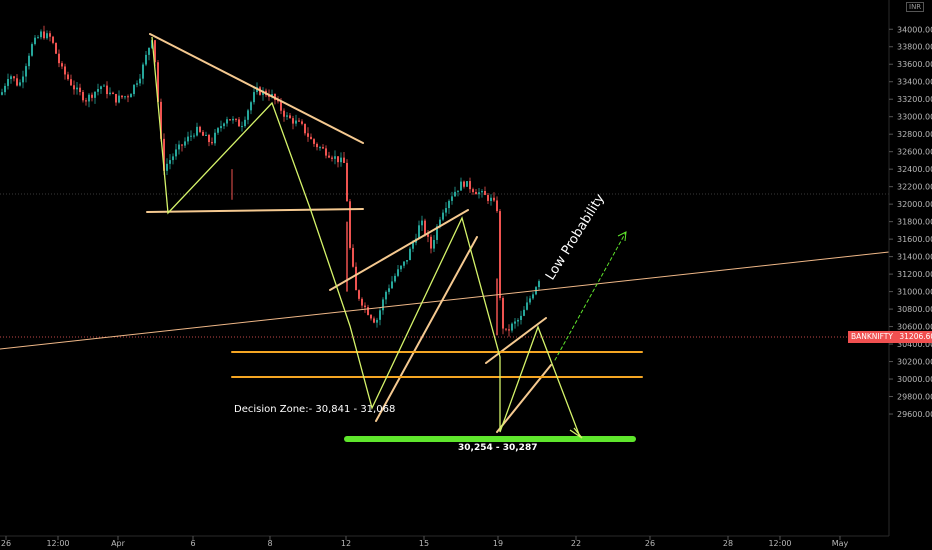 This screenshot has height=550, width=932. Describe the element at coordinates (914, 64) in the screenshot. I see `price-tick-label: 33600.00` at that location.